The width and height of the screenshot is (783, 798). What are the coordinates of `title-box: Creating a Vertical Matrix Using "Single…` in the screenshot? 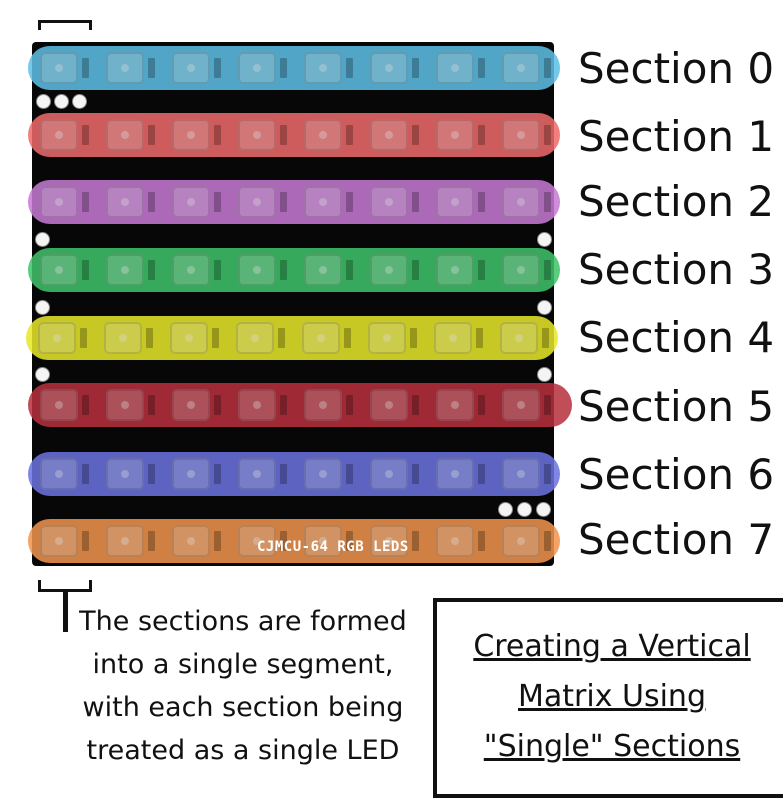 It's located at (608, 698).